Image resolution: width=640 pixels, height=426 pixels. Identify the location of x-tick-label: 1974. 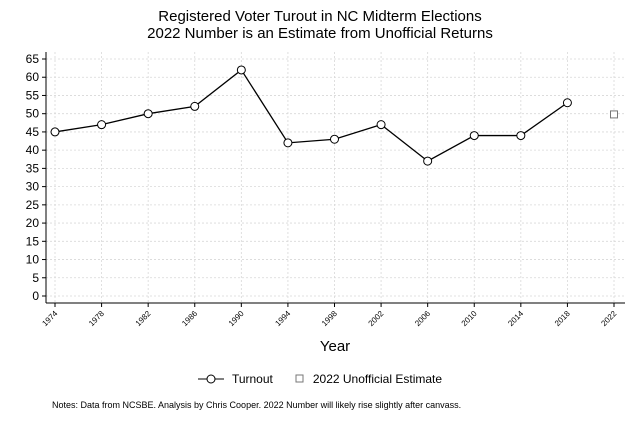
(49, 318).